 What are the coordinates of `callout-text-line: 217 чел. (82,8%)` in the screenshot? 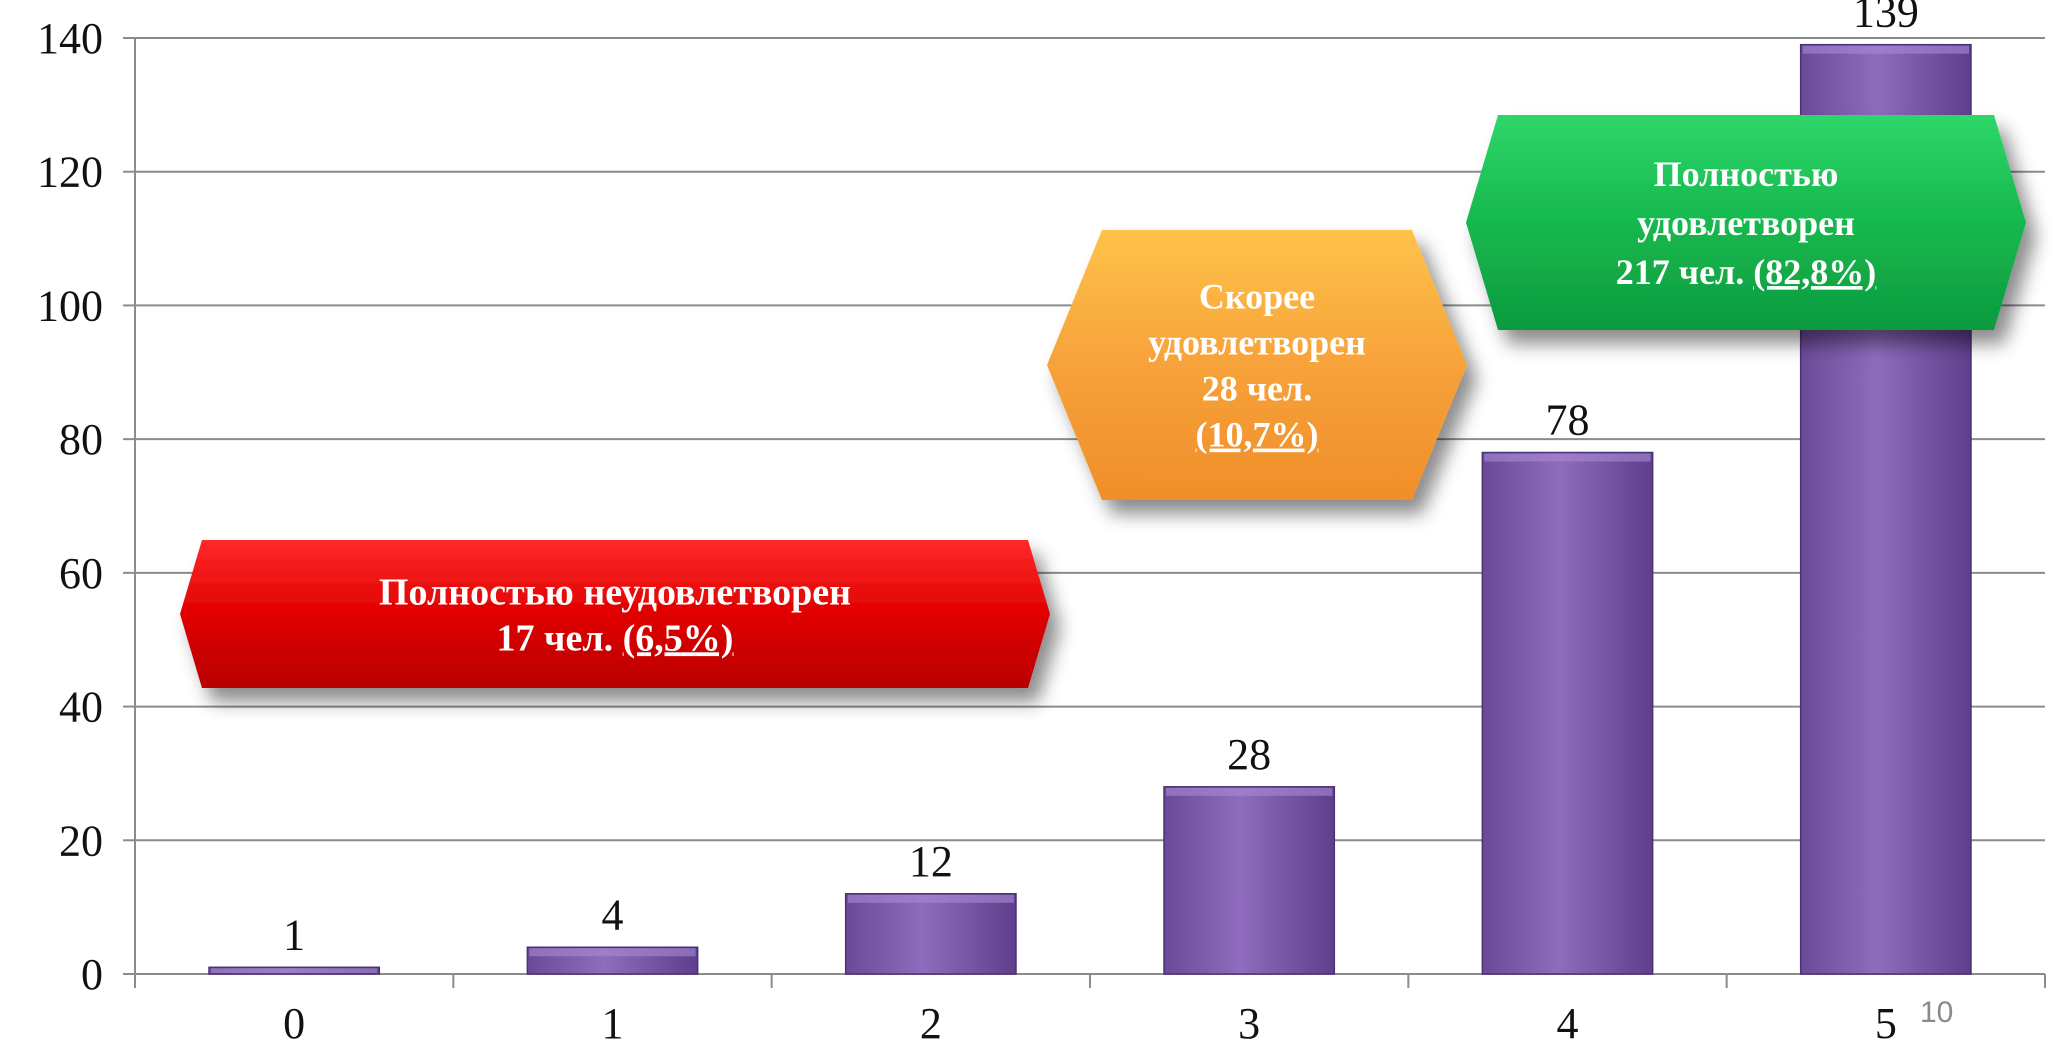 It's located at (1746, 272).